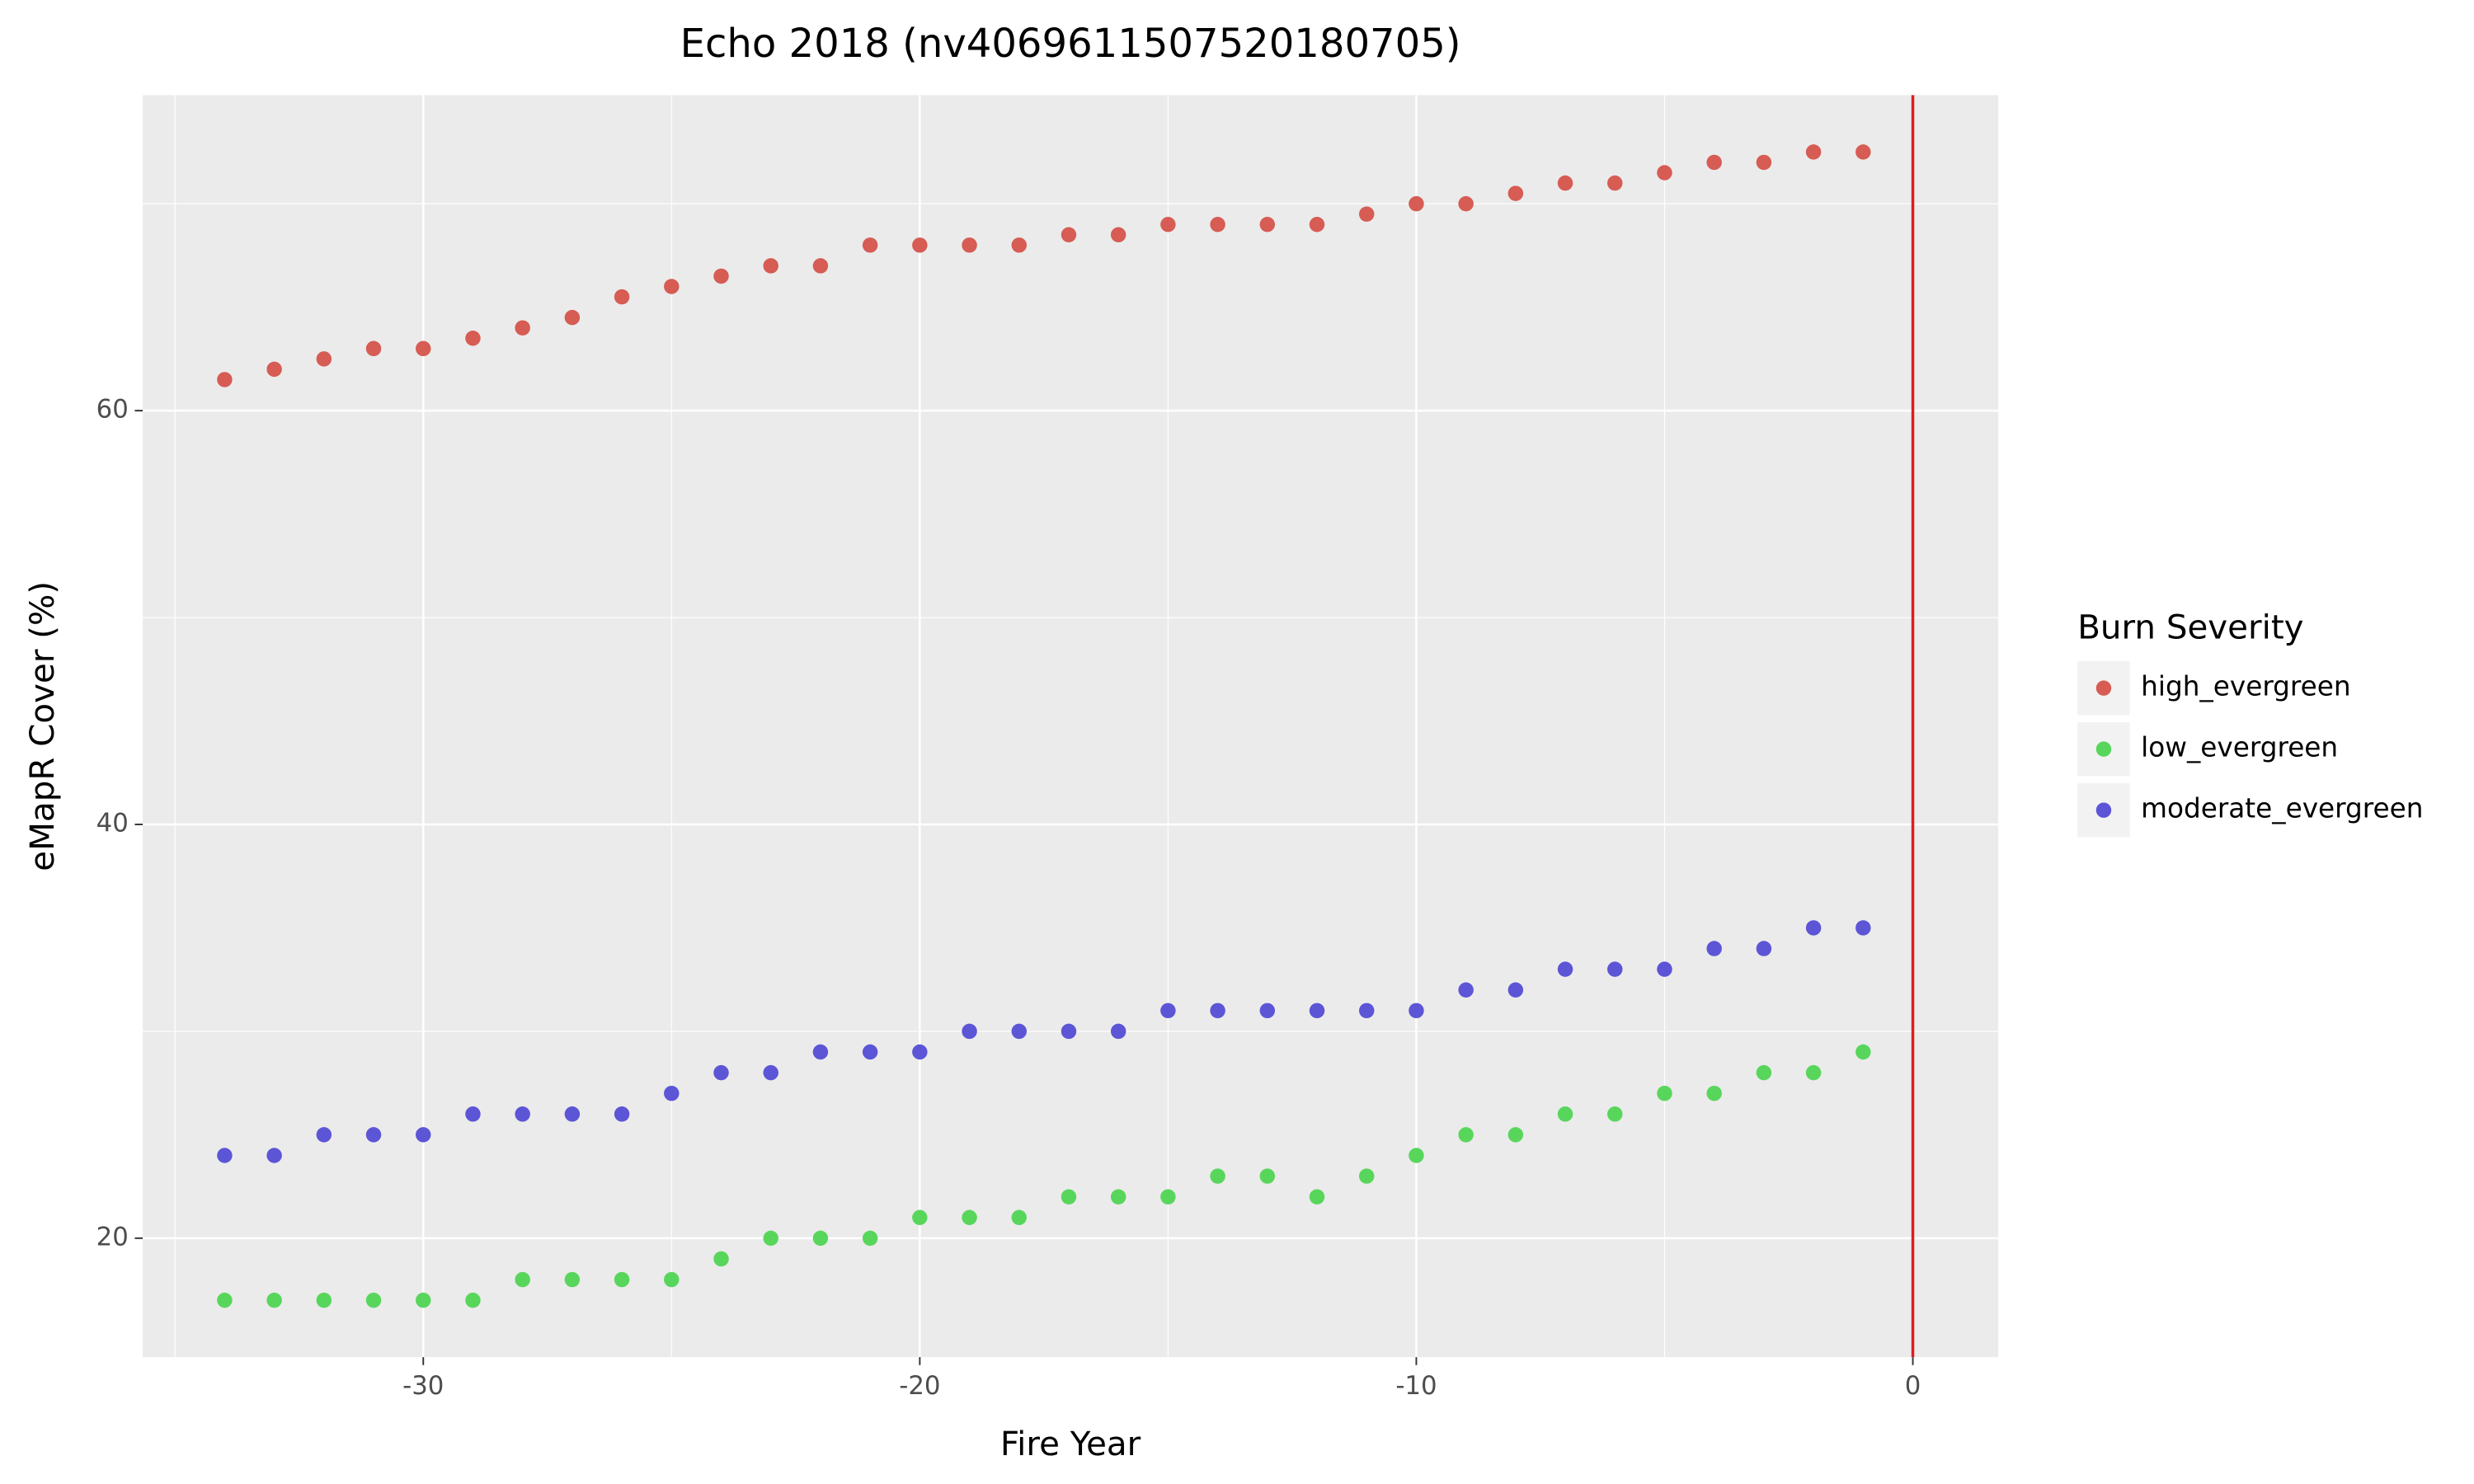 This screenshot has height=1484, width=2474. What do you see at coordinates (2245, 686) in the screenshot?
I see `legend-label: high_evergreen` at bounding box center [2245, 686].